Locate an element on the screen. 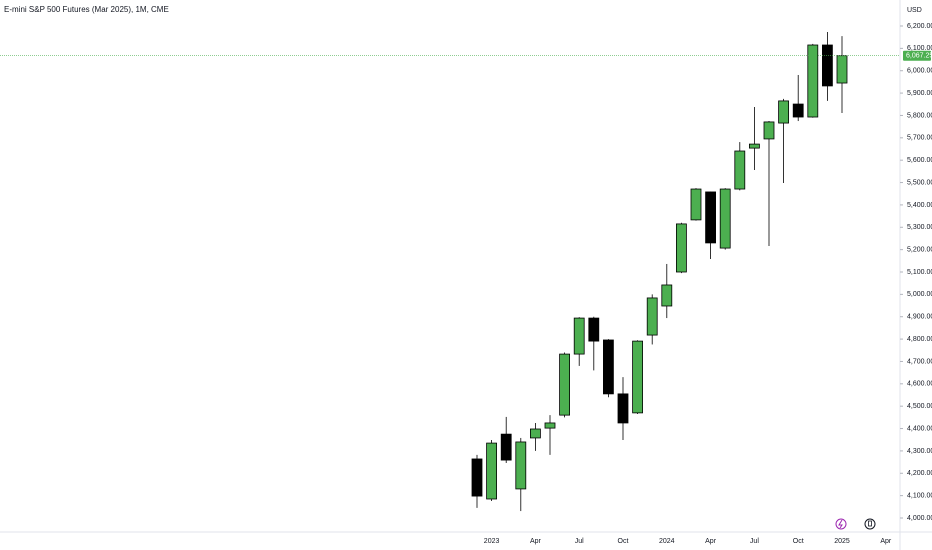  y-tick-label: 4,100.00 is located at coordinates (919, 495).